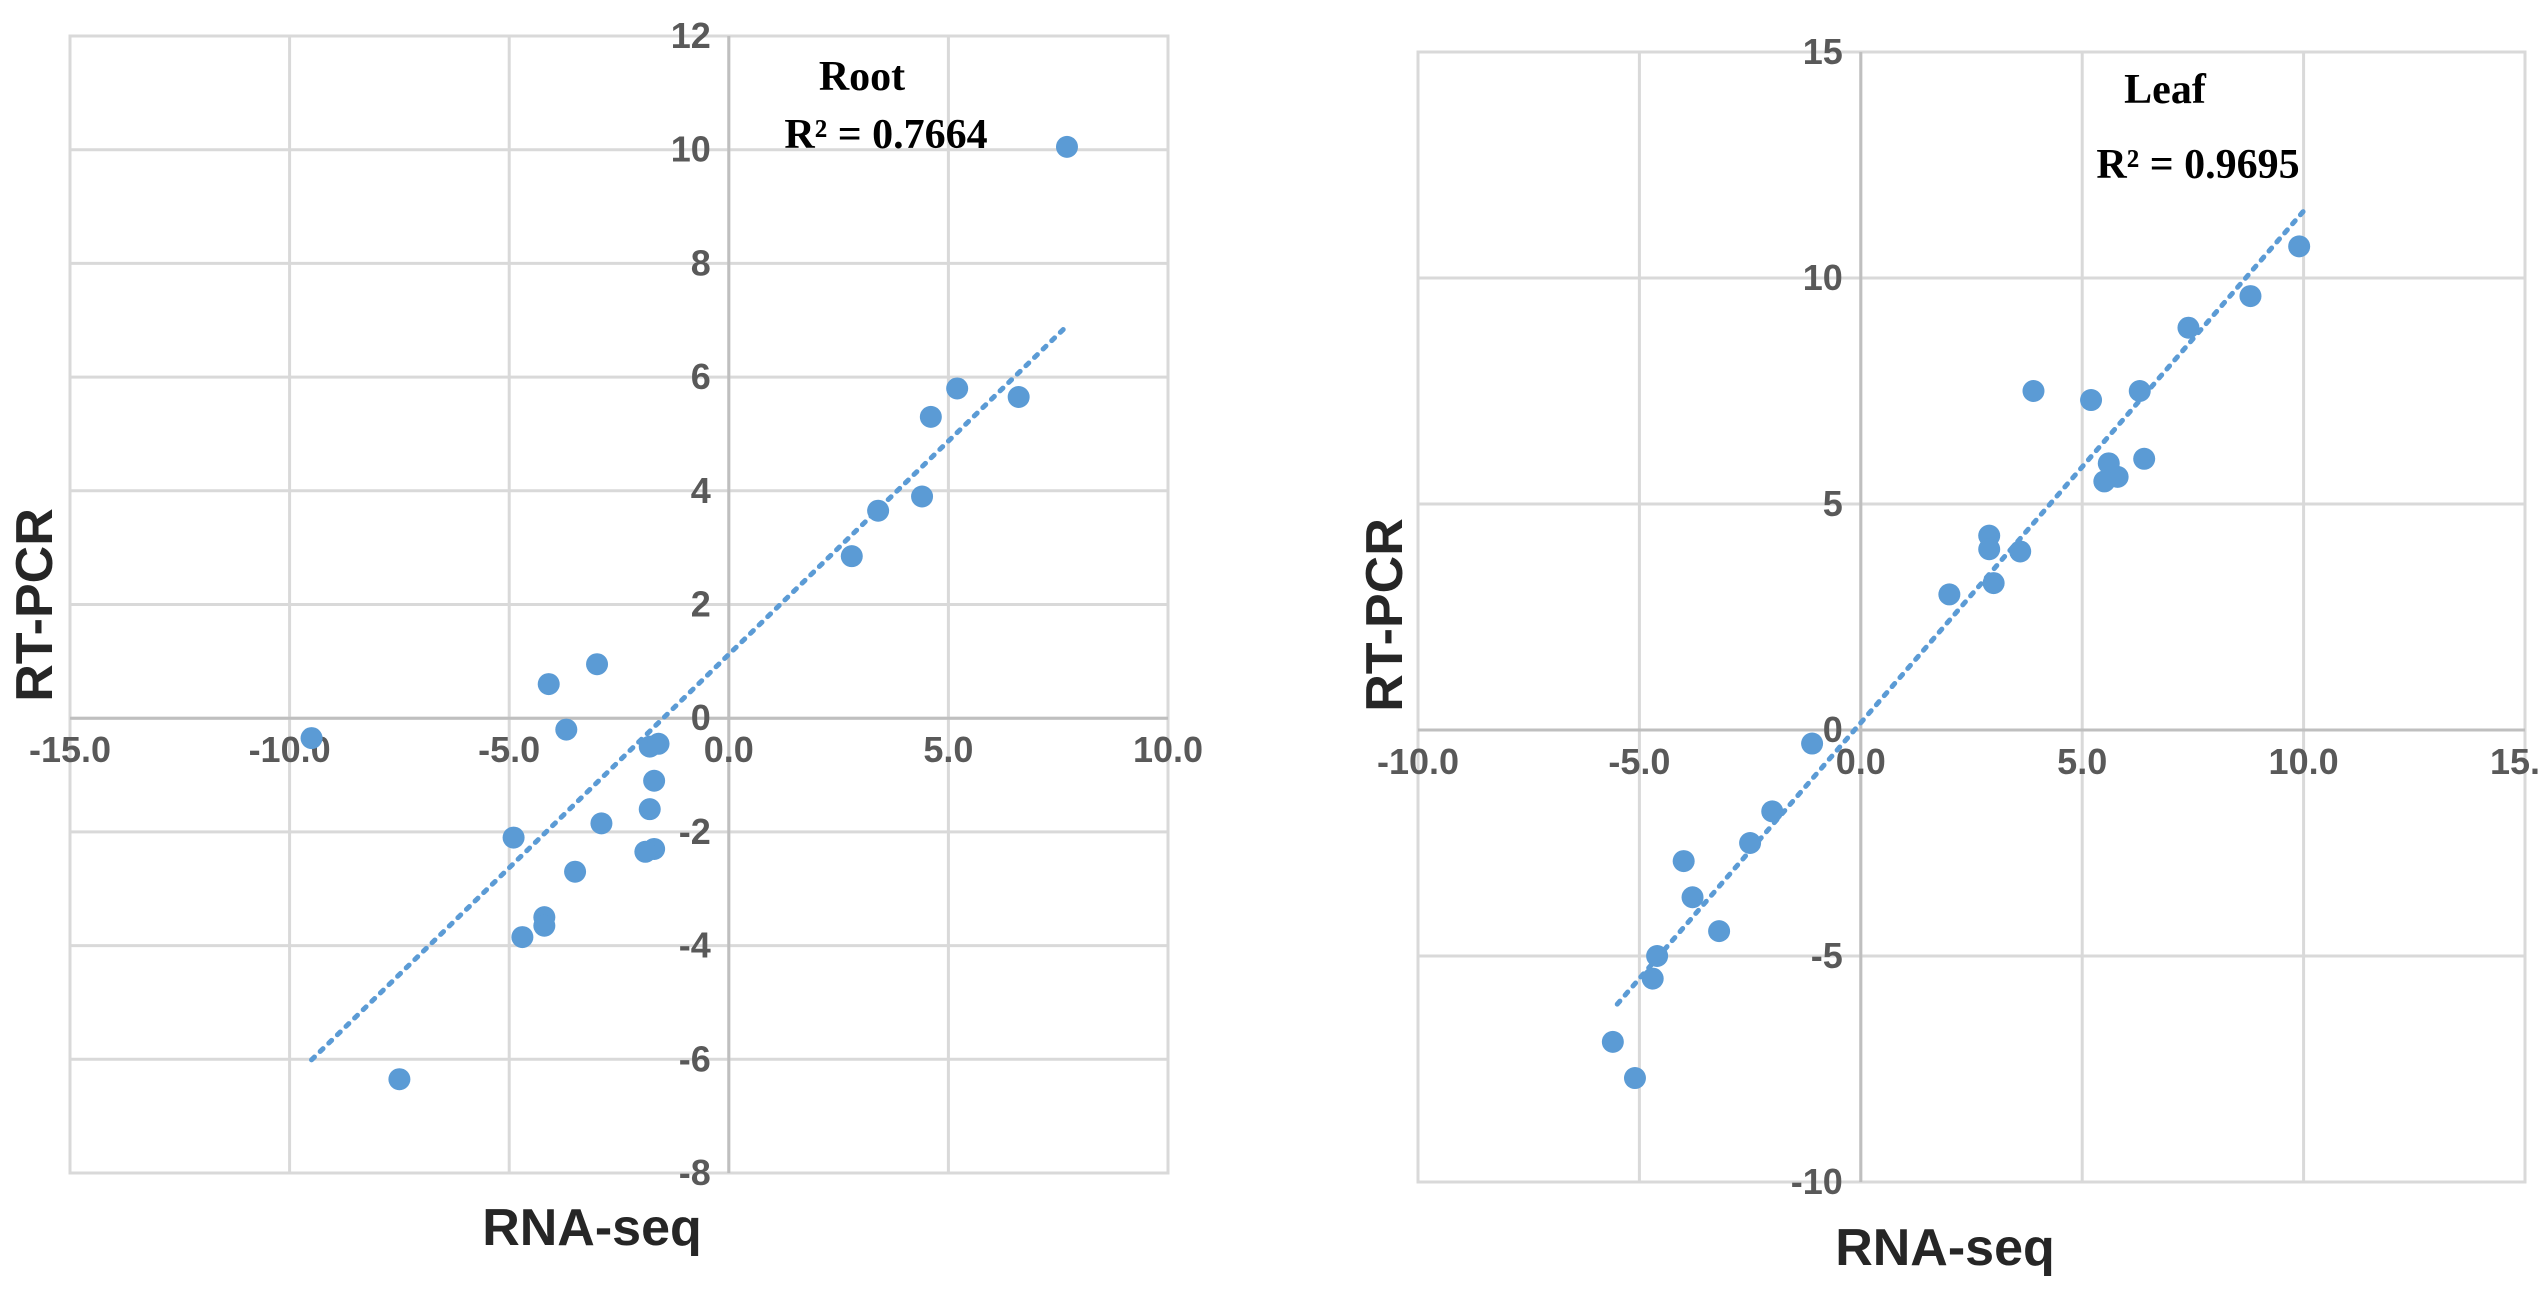  What do you see at coordinates (885, 135) in the screenshot?
I see `root-r-squared: R² = 0.7664` at bounding box center [885, 135].